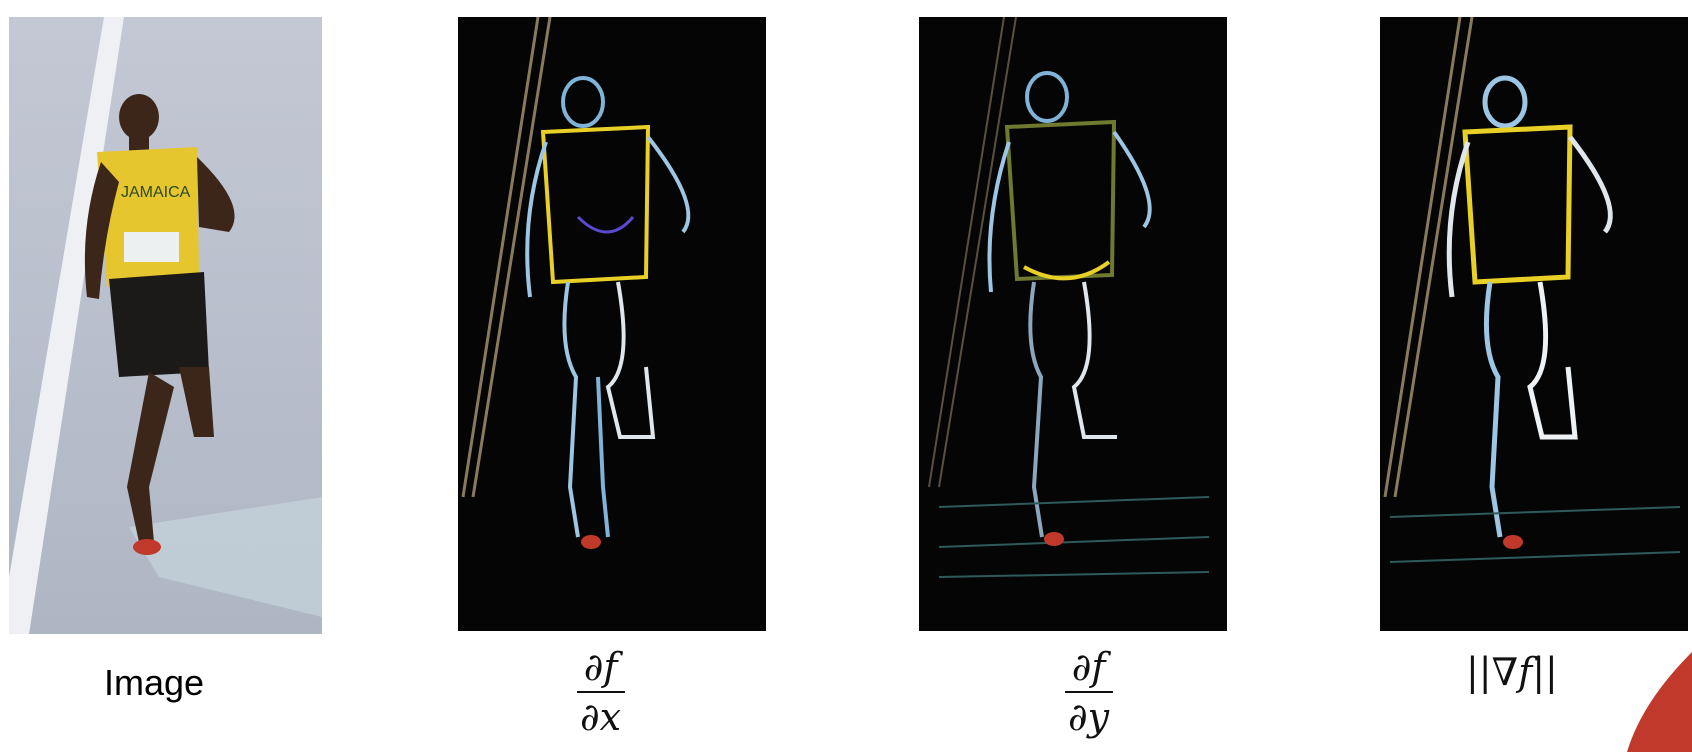 Image resolution: width=1692 pixels, height=752 pixels. What do you see at coordinates (1545, 672) in the screenshot?
I see `norm-bars-right: ||` at bounding box center [1545, 672].